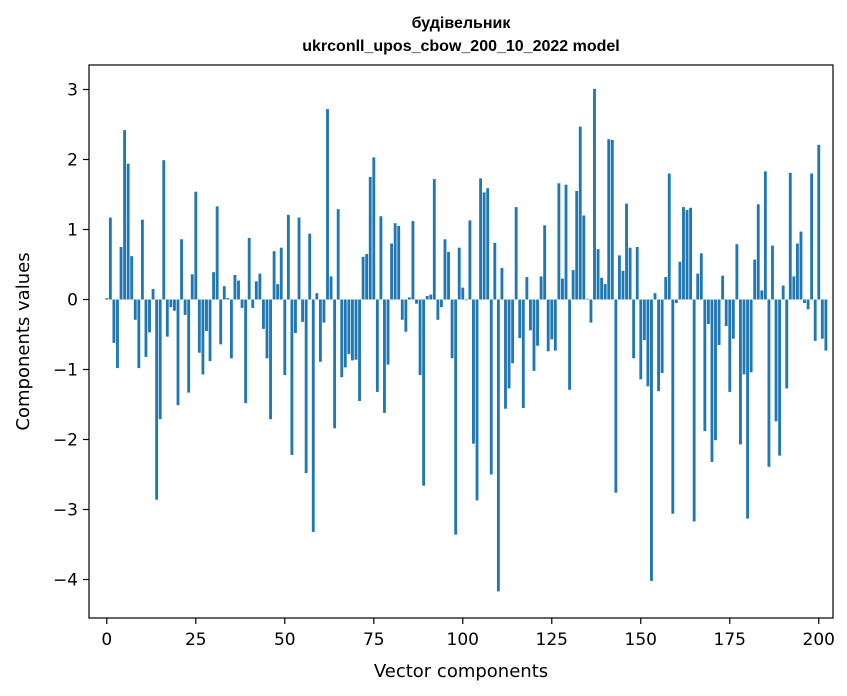 This screenshot has width=847, height=696. I want to click on x-tick-label: 200, so click(819, 640).